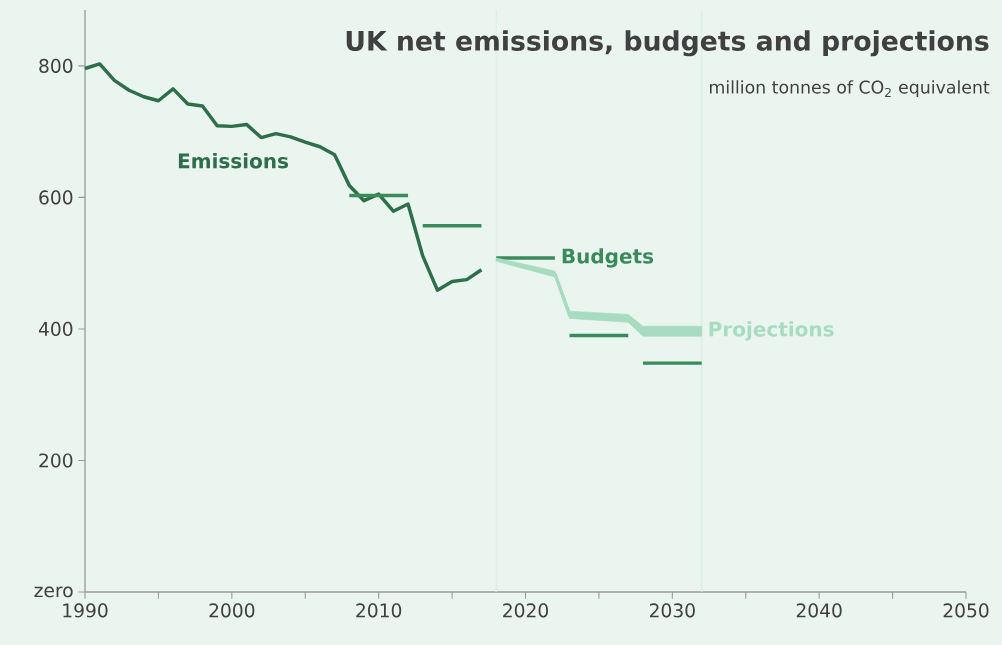  I want to click on x-tick-label: 2040, so click(819, 610).